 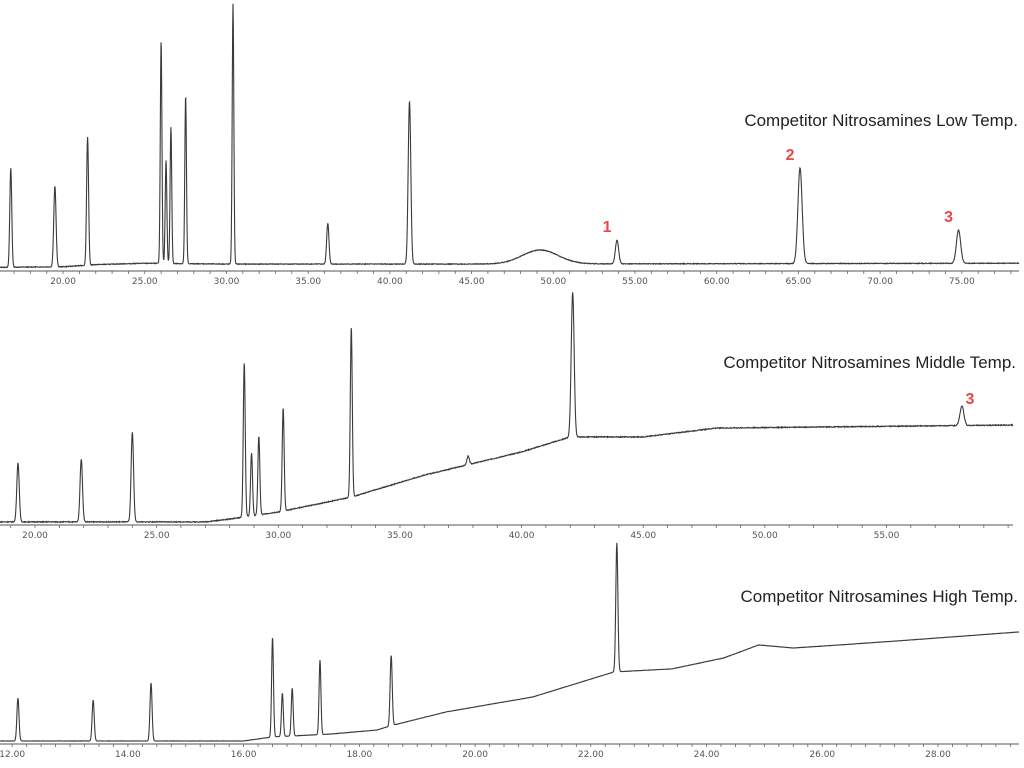 What do you see at coordinates (707, 755) in the screenshot?
I see `x-tick-label: 24.00` at bounding box center [707, 755].